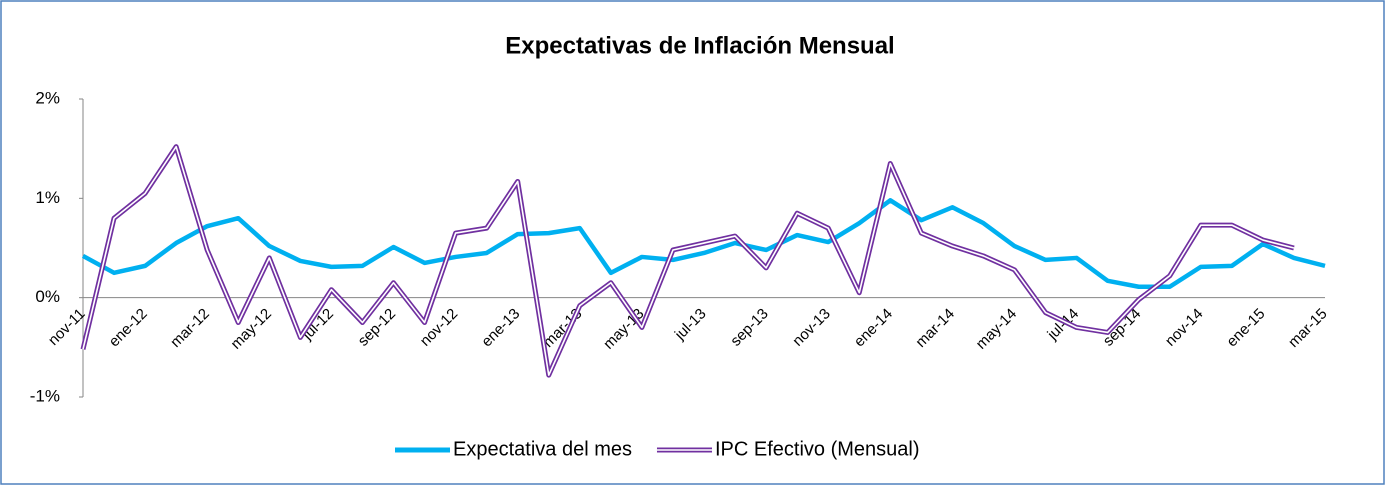 The image size is (1385, 490). Describe the element at coordinates (817, 449) in the screenshot. I see `legend-label: IPC Efectivo (Mensual)` at that location.